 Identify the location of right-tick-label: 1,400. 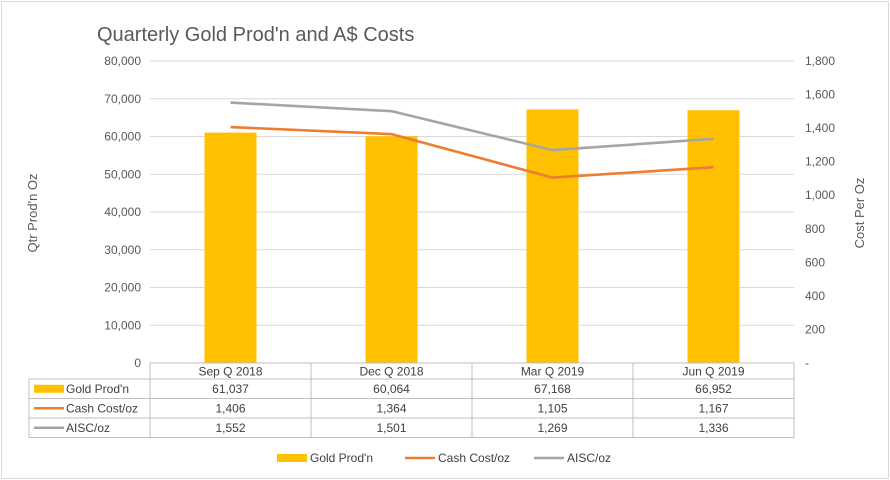
(820, 128).